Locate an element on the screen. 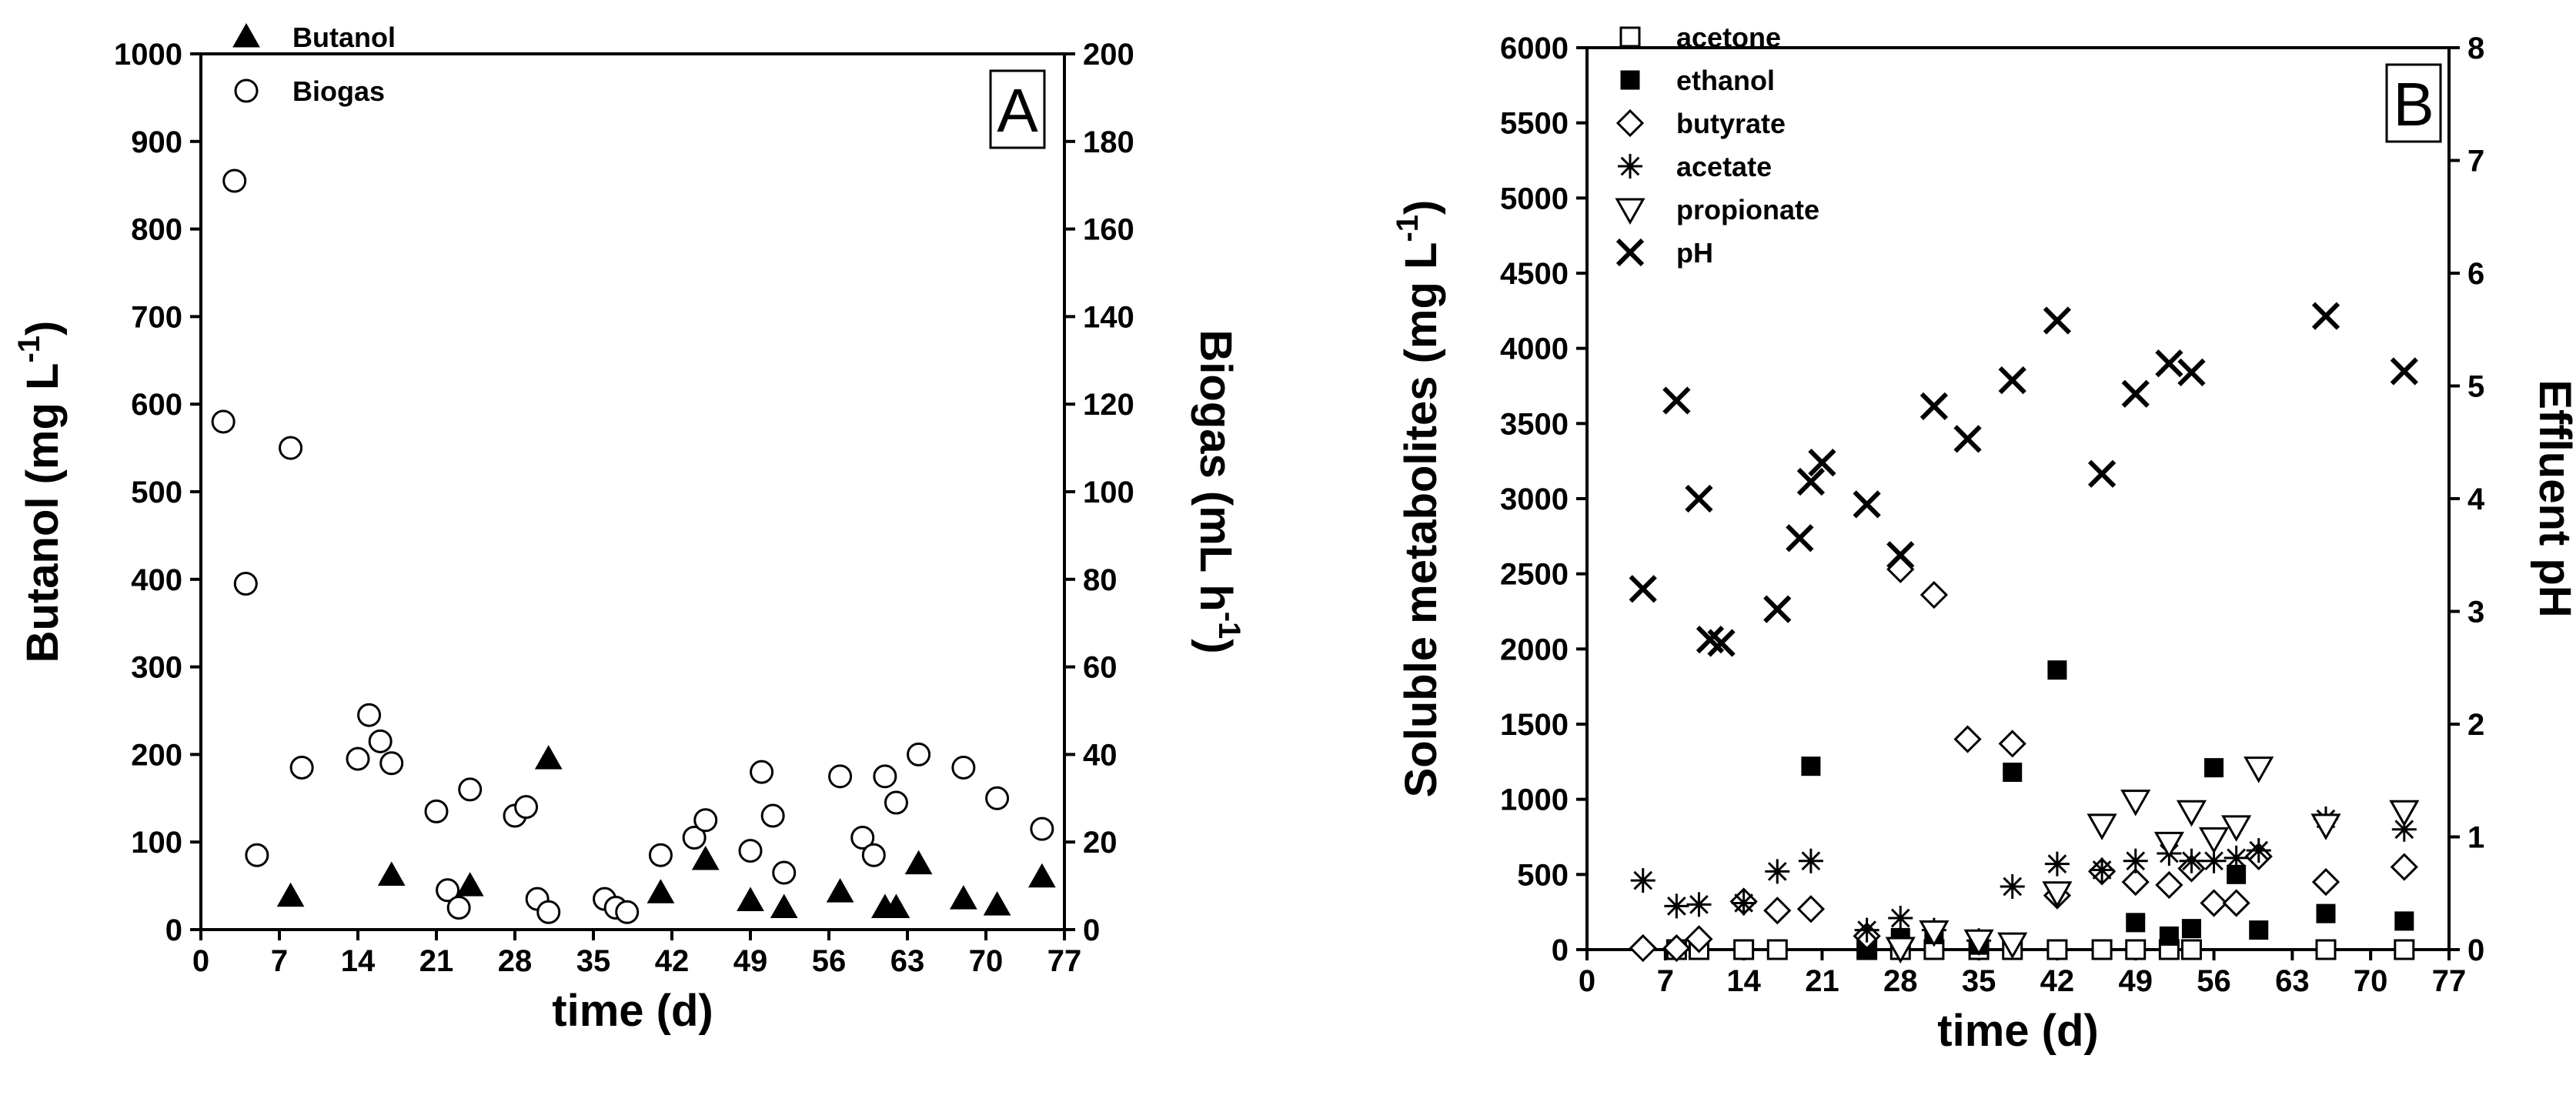 Image resolution: width=2576 pixels, height=1102 pixels. panel-a-x-tick-label: 70 is located at coordinates (986, 961).